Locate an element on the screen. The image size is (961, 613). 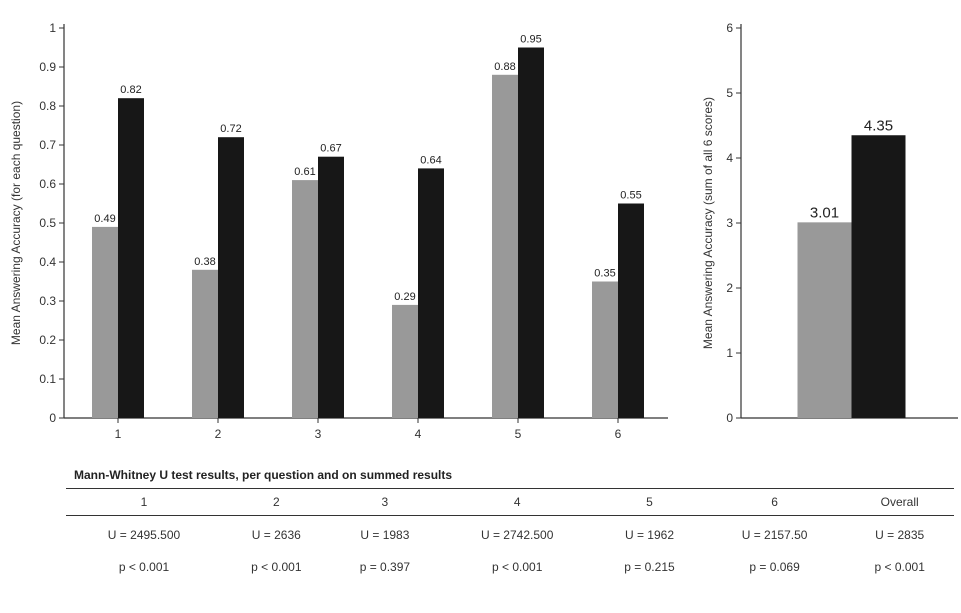
bar-value-label: 0.67 is located at coordinates (330, 149).